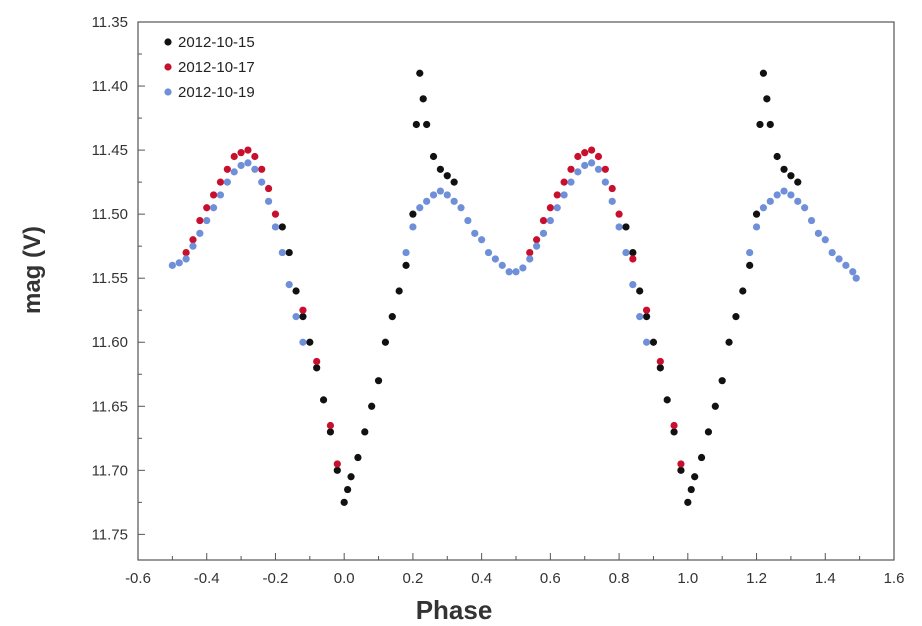 Image resolution: width=922 pixels, height=626 pixels. I want to click on x-tick-label: 0.2, so click(412, 578).